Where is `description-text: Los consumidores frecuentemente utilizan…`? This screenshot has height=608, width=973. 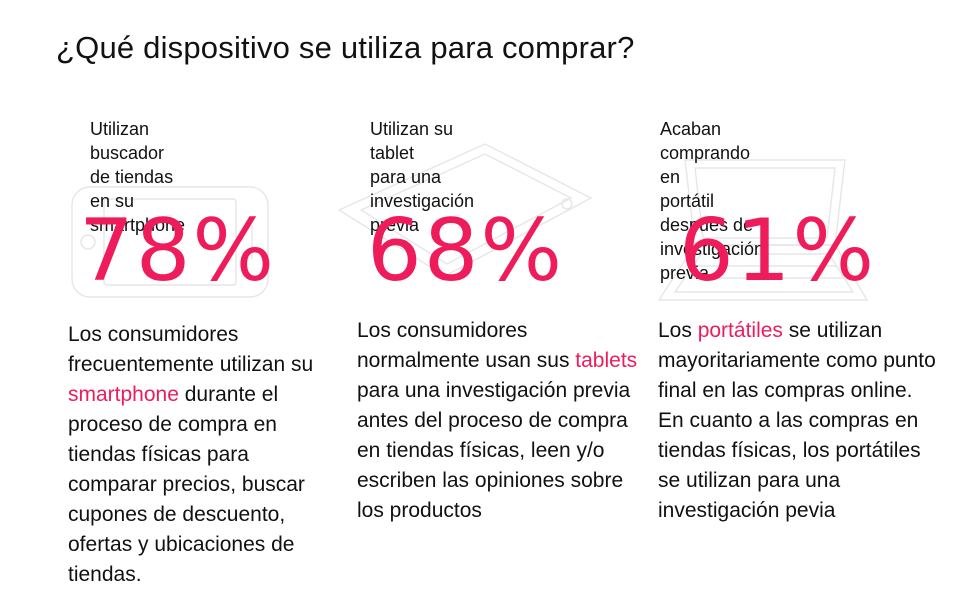 description-text: Los consumidores frecuentemente utilizan… is located at coordinates (191, 349).